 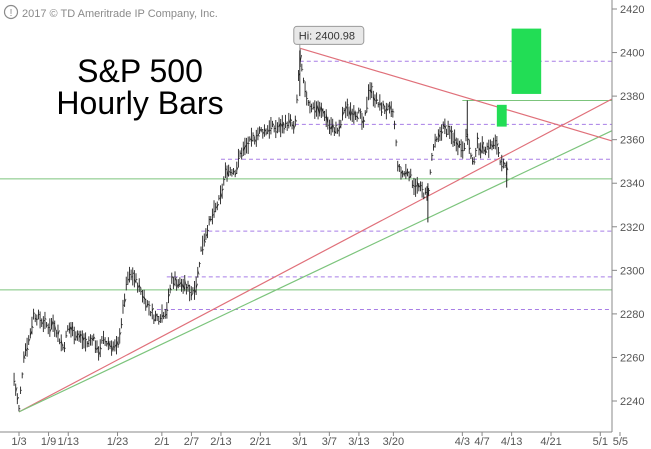 I want to click on y-tick-label: 2280, so click(x=632, y=315).